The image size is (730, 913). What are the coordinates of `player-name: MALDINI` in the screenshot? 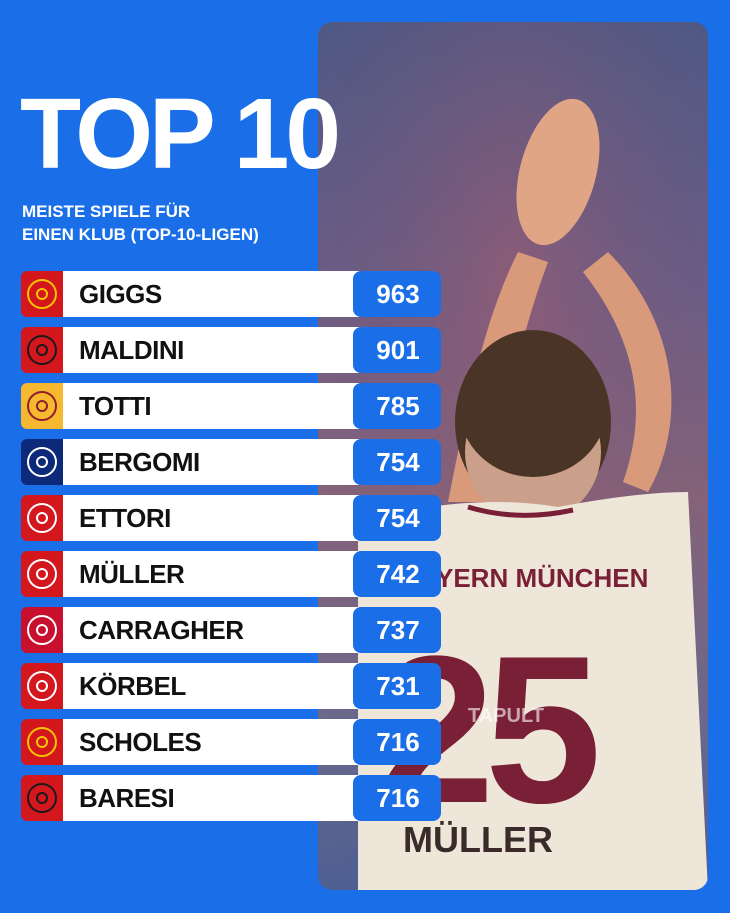 It's located at (131, 349).